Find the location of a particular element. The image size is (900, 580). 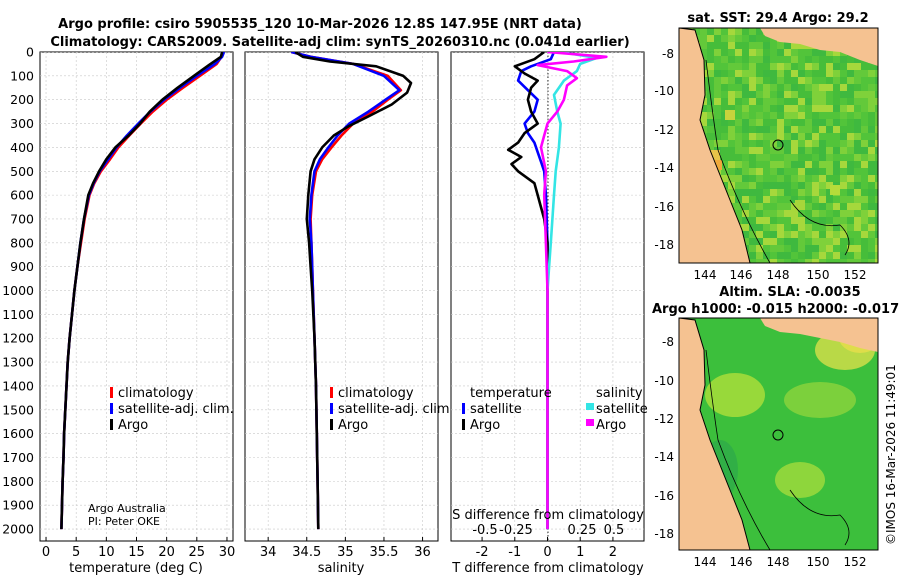

legend-swatch-t-sat is located at coordinates (463, 408).